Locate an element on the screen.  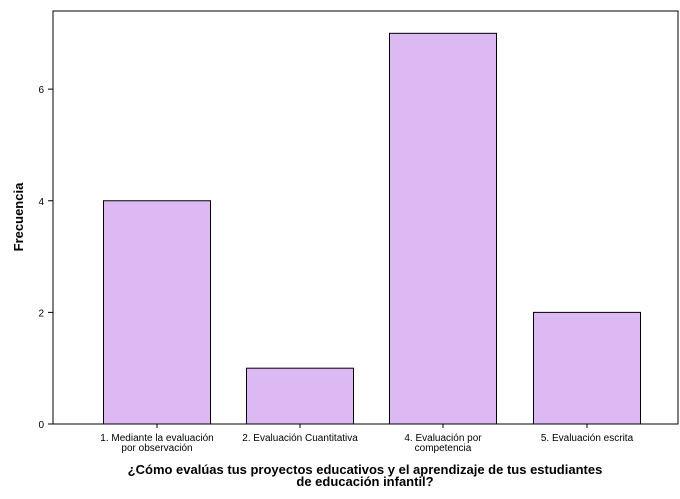
y-axis-title: Frecuencia is located at coordinates (18, 216).